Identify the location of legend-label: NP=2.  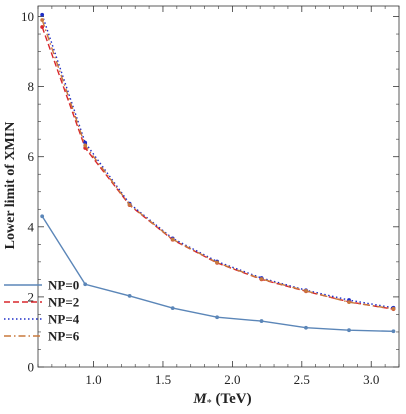
(63, 302).